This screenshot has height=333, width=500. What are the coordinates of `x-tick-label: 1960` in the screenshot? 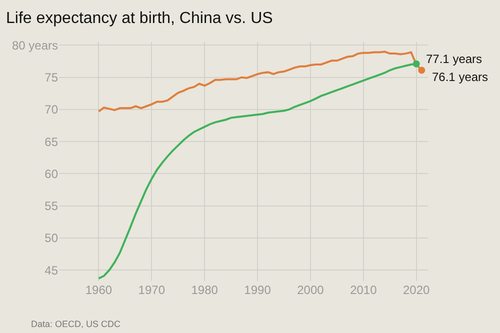 It's located at (98, 290).